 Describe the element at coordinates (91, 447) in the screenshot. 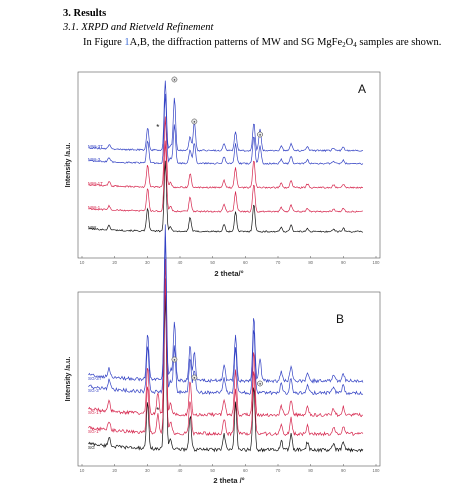

I see `series-label: SG` at that location.